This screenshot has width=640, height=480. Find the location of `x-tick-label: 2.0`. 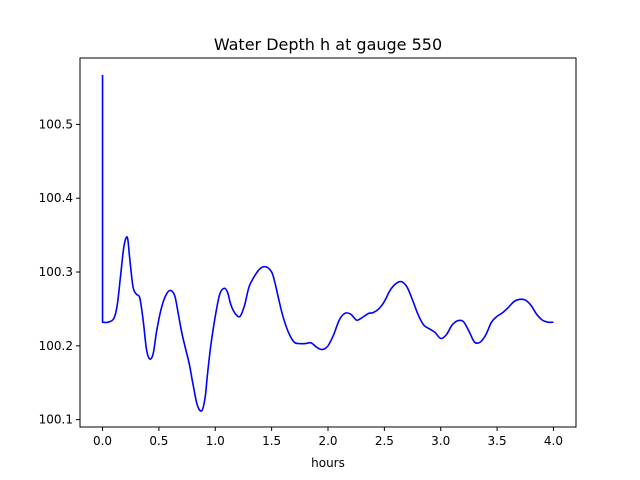

x-tick-label: 2.0 is located at coordinates (327, 441).